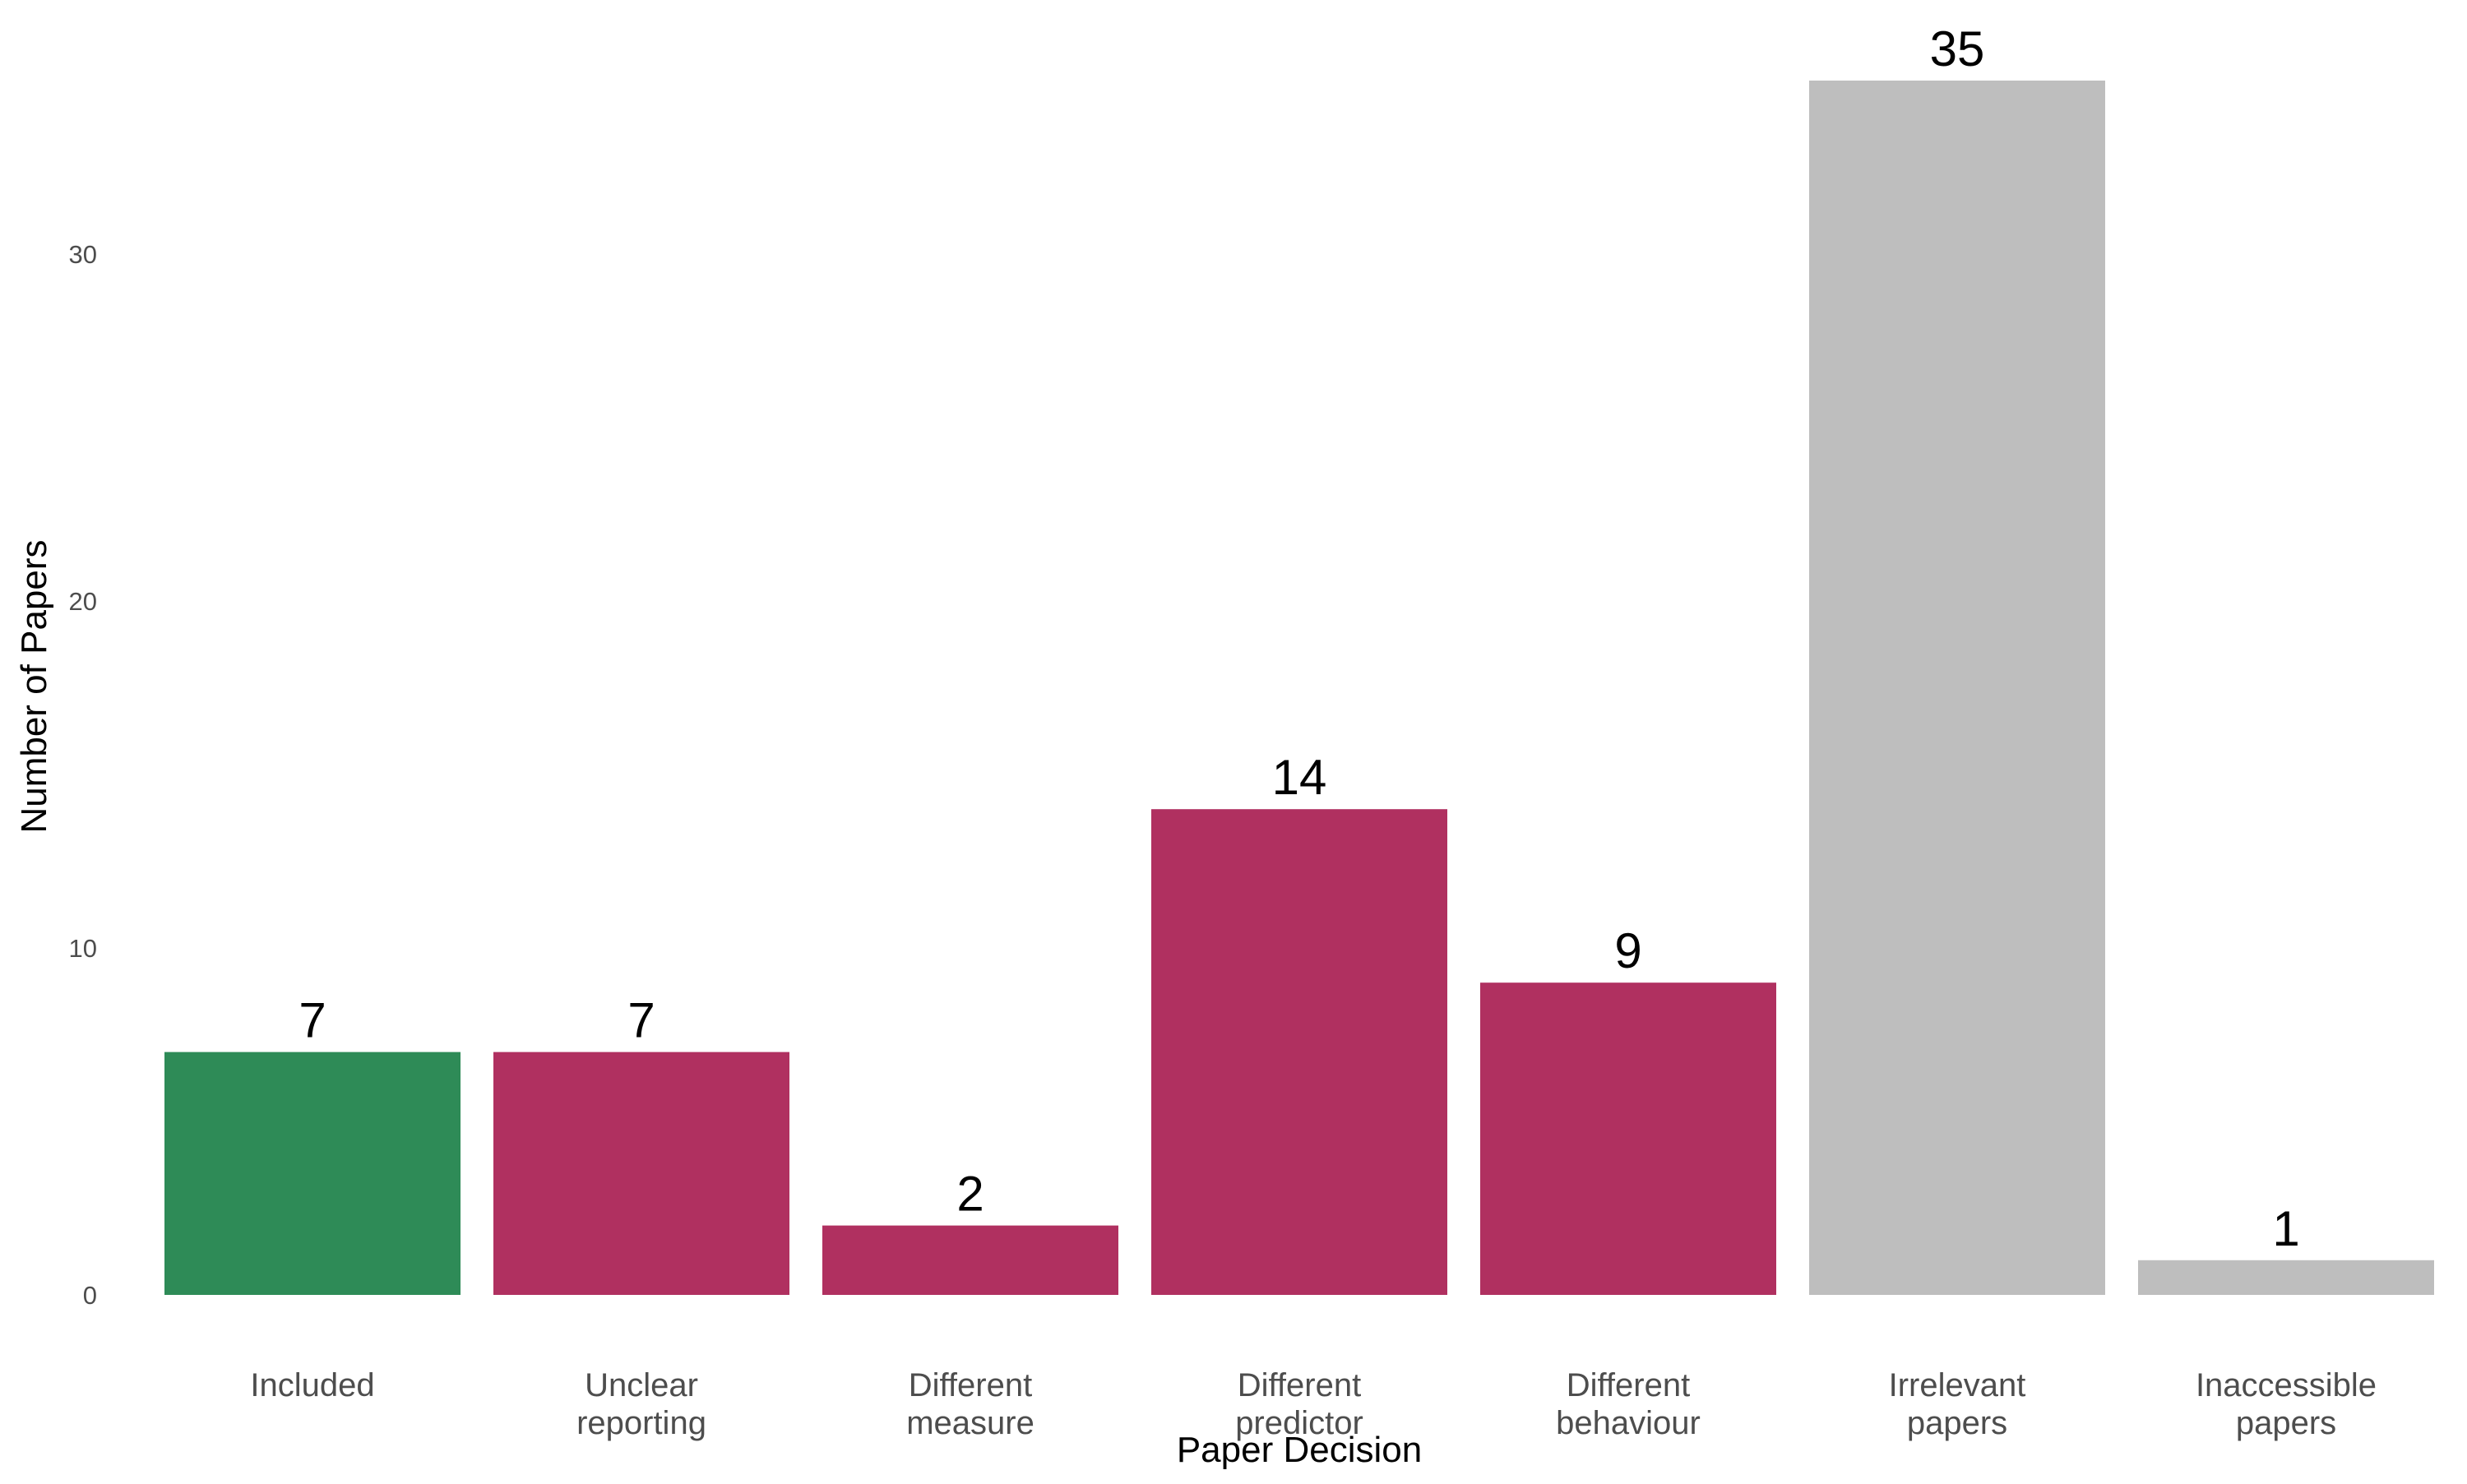 The height and width of the screenshot is (1484, 2467). Describe the element at coordinates (1628, 1139) in the screenshot. I see `bar-different-behaviour` at that location.